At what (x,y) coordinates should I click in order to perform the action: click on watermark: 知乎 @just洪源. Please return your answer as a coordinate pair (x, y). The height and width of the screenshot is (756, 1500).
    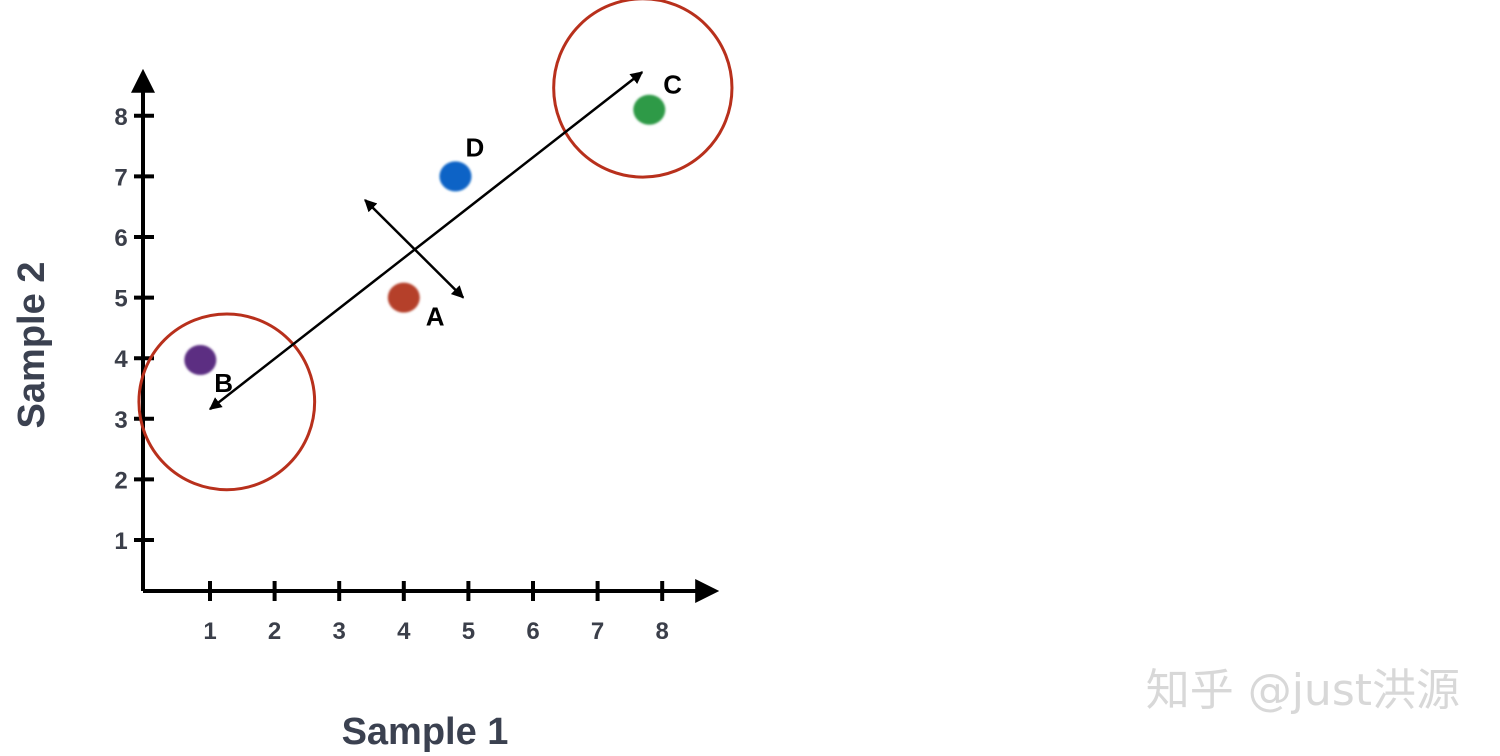
    Looking at the image, I should click on (1303, 690).